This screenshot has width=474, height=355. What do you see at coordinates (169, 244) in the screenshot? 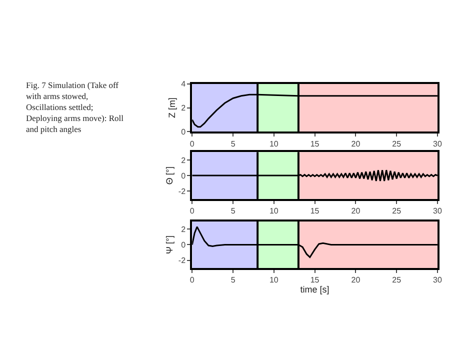
I see `y-axis-title: Ψ [°]` at bounding box center [169, 244].